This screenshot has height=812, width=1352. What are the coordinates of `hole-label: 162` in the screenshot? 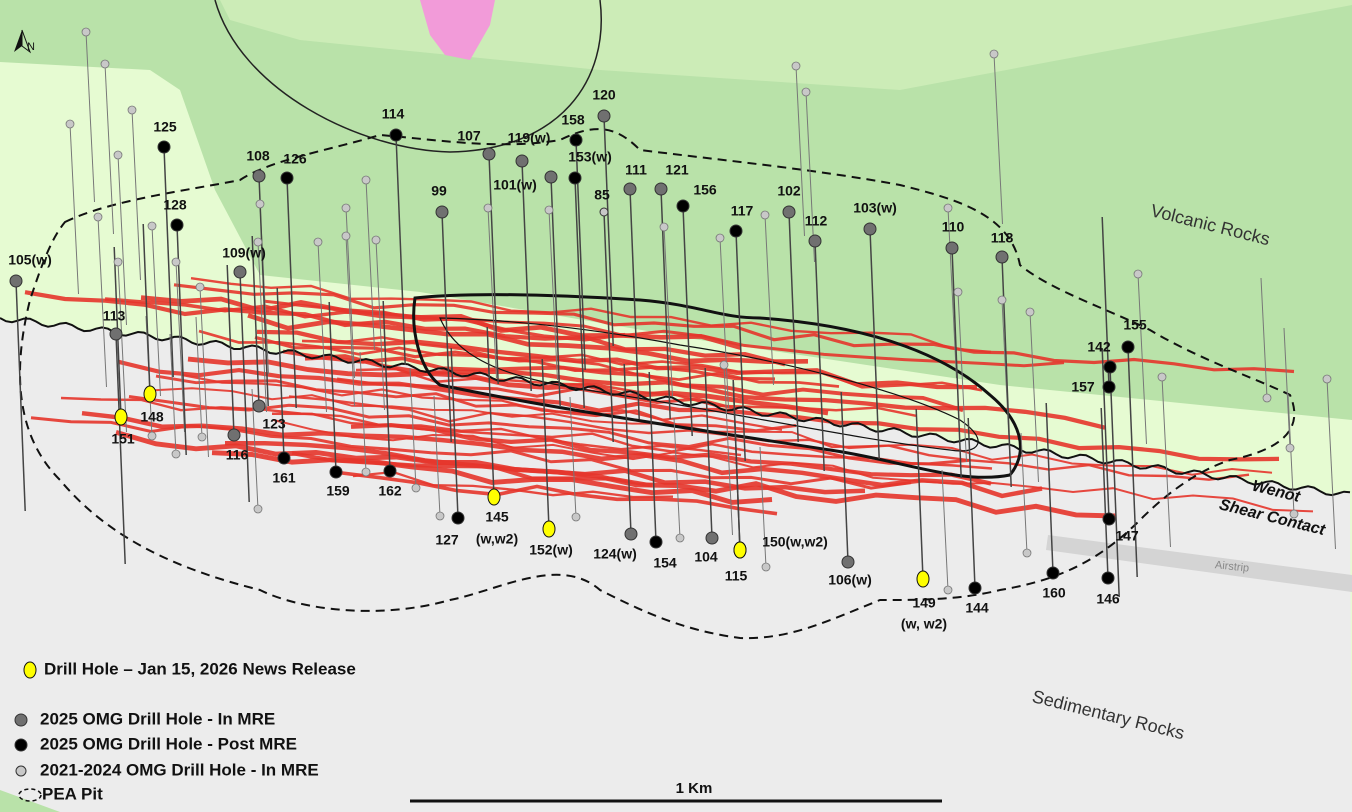 It's located at (390, 491).